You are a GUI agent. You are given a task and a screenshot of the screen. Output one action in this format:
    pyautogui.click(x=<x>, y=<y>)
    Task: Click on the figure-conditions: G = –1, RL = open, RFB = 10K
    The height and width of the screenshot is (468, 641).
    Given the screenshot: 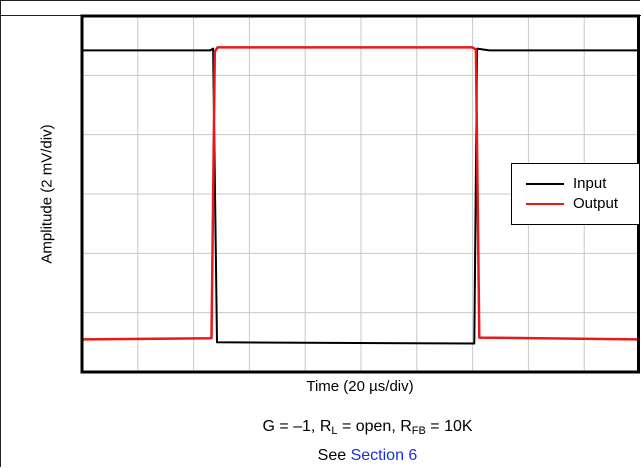 What is the action you would take?
    pyautogui.click(x=320, y=427)
    